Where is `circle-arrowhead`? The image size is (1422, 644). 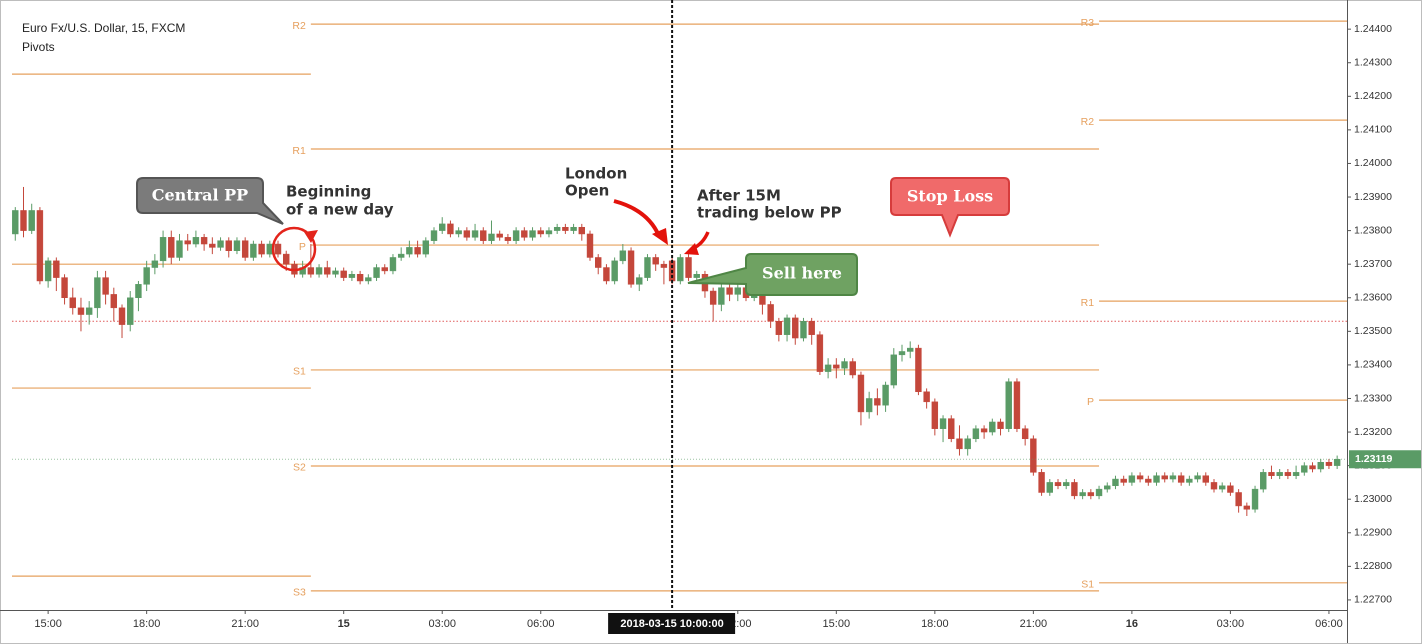
circle-arrowhead is located at coordinates (311, 236).